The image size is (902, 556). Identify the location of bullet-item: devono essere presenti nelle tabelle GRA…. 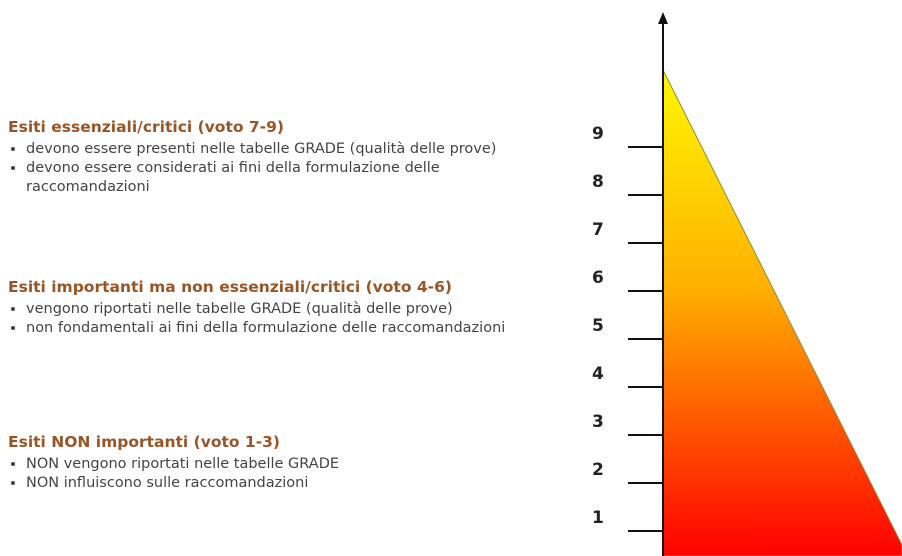
(277, 149).